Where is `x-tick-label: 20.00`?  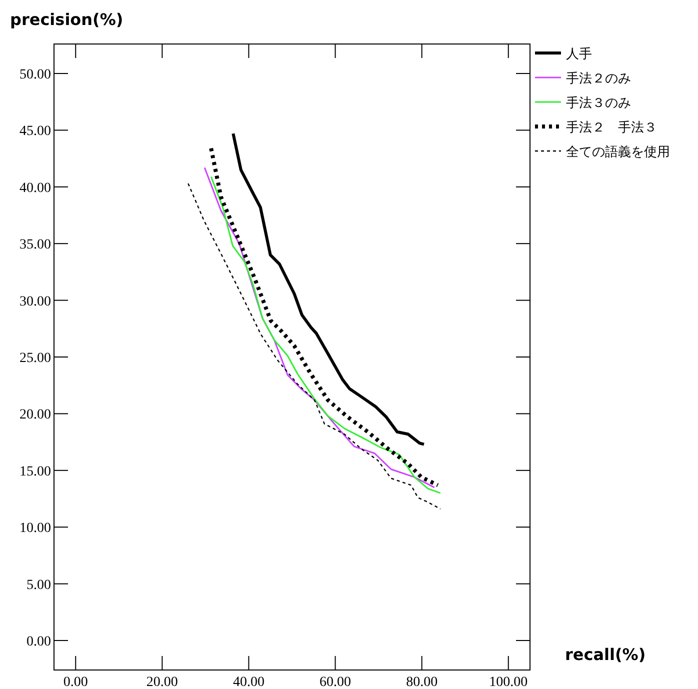
x-tick-label: 20.00 is located at coordinates (162, 682).